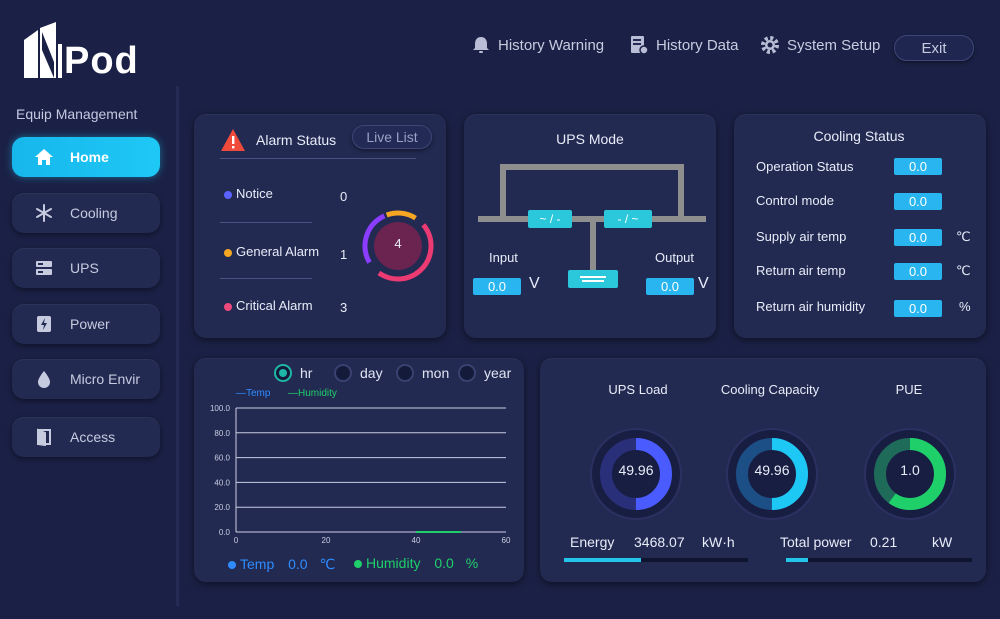 This screenshot has width=1000, height=619. Describe the element at coordinates (228, 252) in the screenshot. I see `general-alarm-dot` at that location.